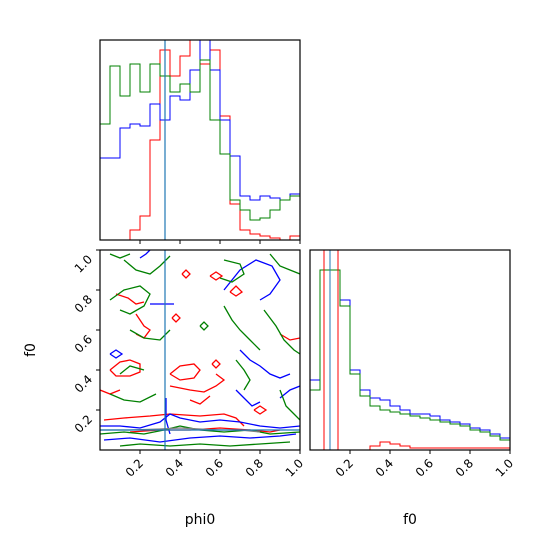  What do you see at coordinates (31, 350) in the screenshot?
I see `y-axis-label-f0: f0` at bounding box center [31, 350].